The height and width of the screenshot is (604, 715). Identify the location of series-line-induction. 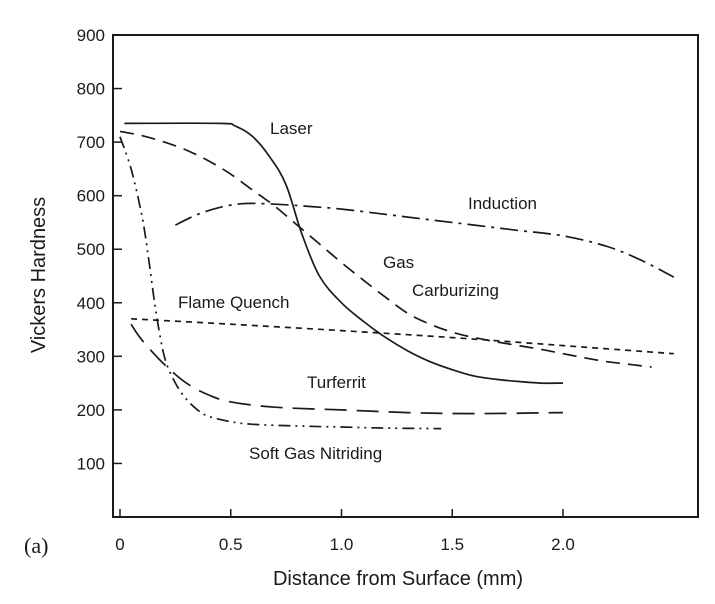
(425, 240).